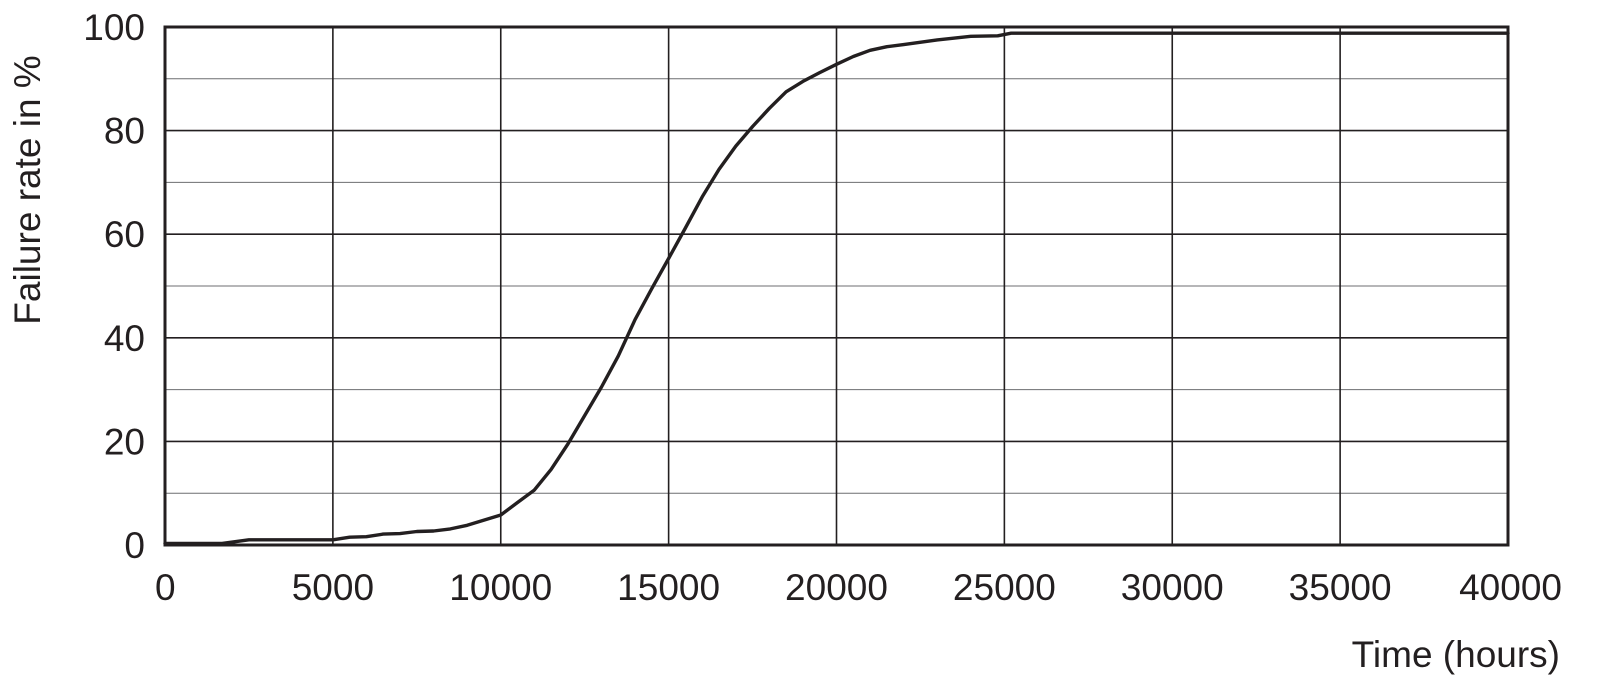 This screenshot has height=693, width=1600. I want to click on x-axis-title: Time (hours), so click(1456, 654).